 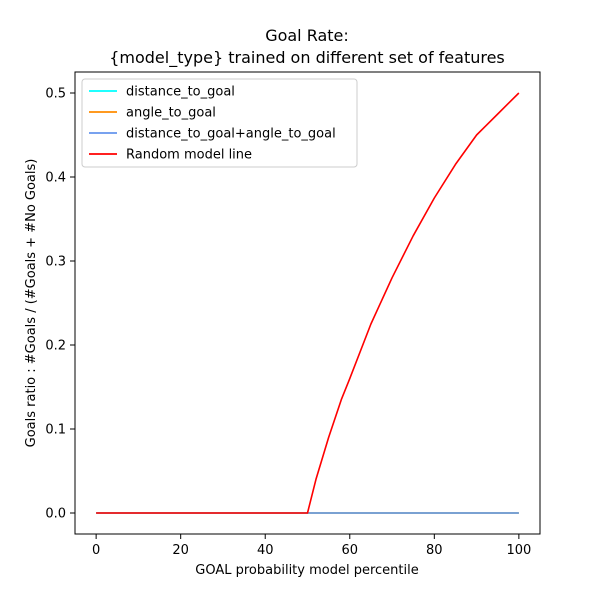 I want to click on y-tick-label: 0.1, so click(x=55, y=430).